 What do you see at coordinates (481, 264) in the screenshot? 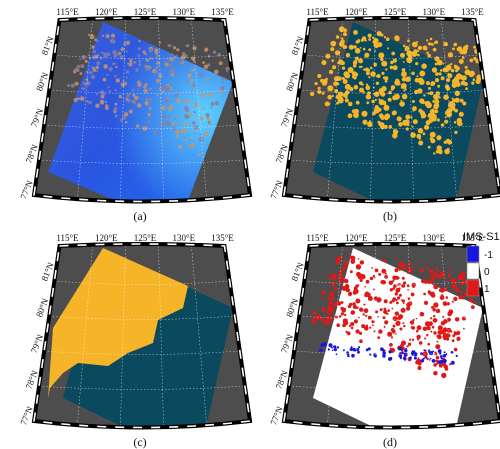
I see `legend: IMS-S1 -1 0 1` at bounding box center [481, 264].